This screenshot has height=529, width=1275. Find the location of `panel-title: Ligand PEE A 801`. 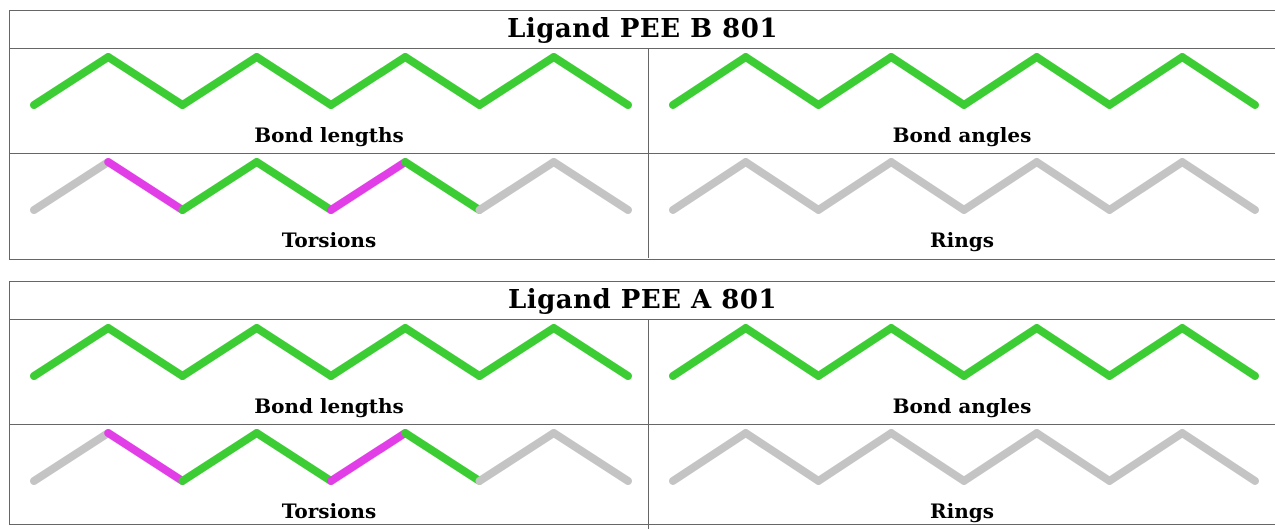

panel-title: Ligand PEE A 801 is located at coordinates (642, 301).